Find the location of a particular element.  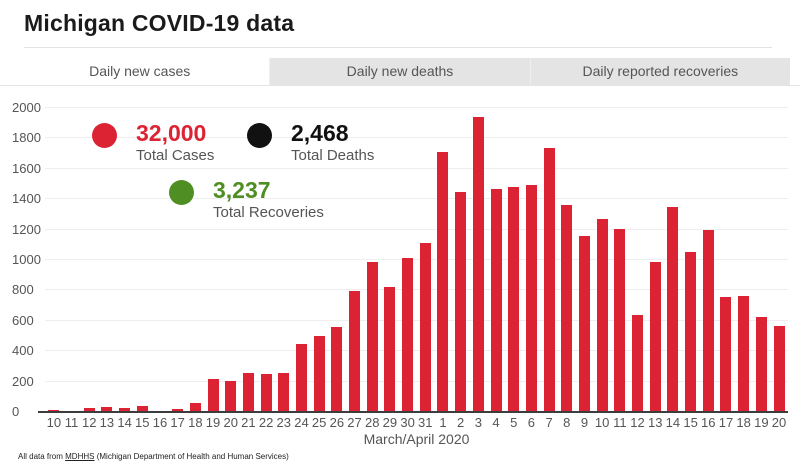

x-tick-label: 29 is located at coordinates (390, 422).